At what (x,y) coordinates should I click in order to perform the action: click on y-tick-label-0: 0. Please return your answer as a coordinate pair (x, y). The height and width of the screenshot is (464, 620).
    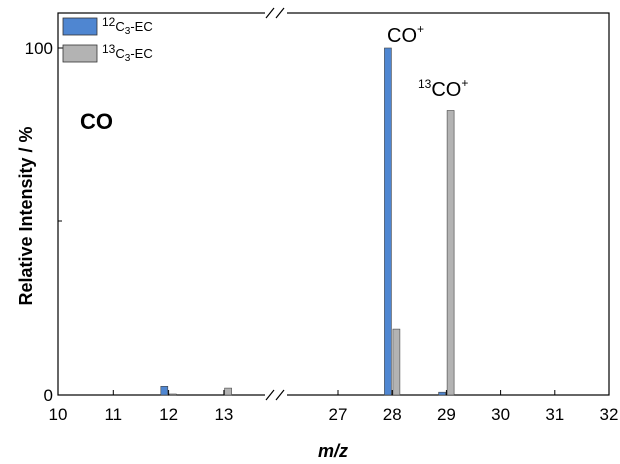
    Looking at the image, I should click on (48, 395).